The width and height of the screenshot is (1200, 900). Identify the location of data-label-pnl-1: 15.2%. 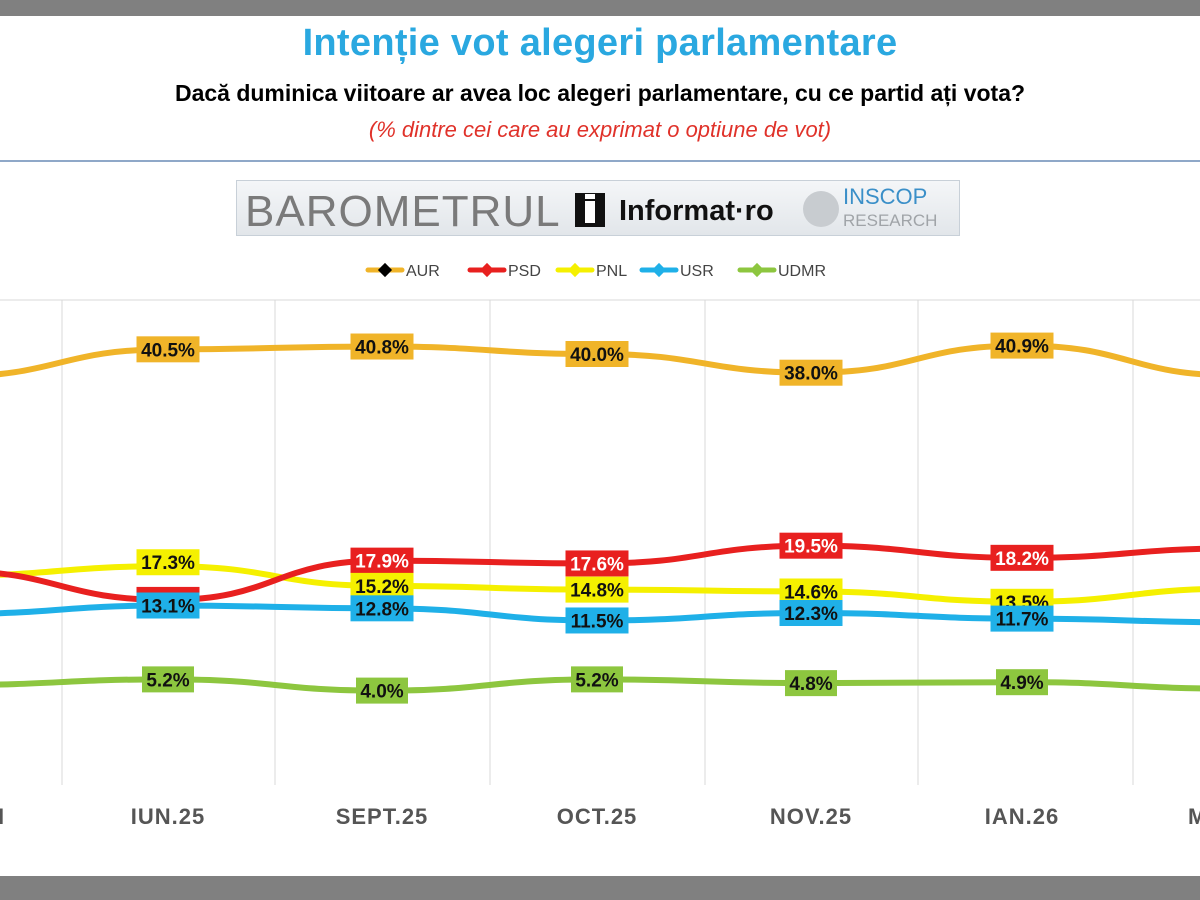
(382, 587).